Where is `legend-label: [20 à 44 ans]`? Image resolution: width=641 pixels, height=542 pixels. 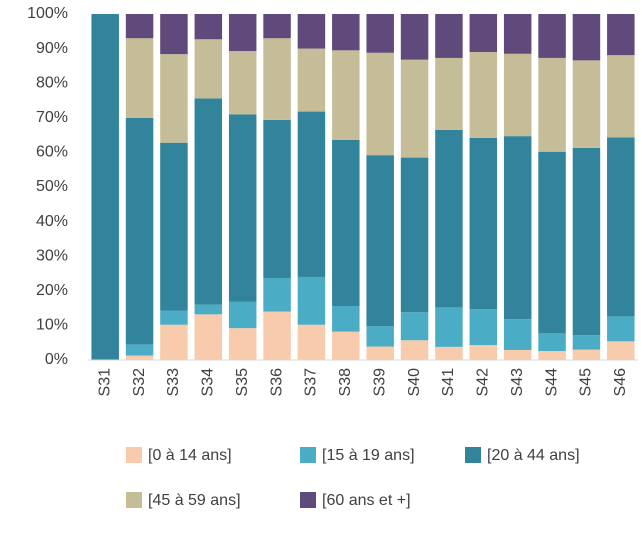 legend-label: [20 à 44 ans] is located at coordinates (533, 455).